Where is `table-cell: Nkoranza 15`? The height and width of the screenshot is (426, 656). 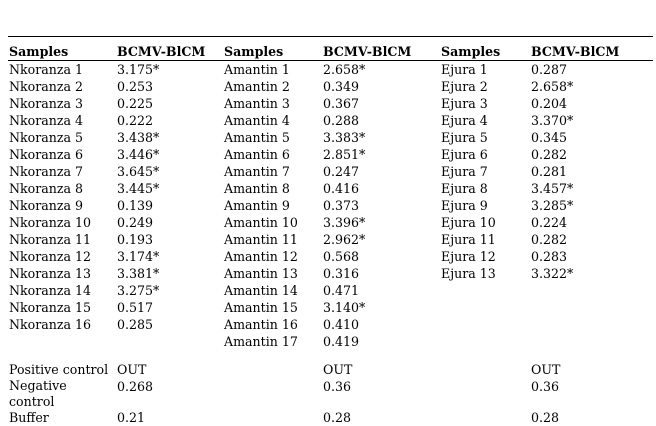
table-cell: Nkoranza 15 is located at coordinates (50, 307).